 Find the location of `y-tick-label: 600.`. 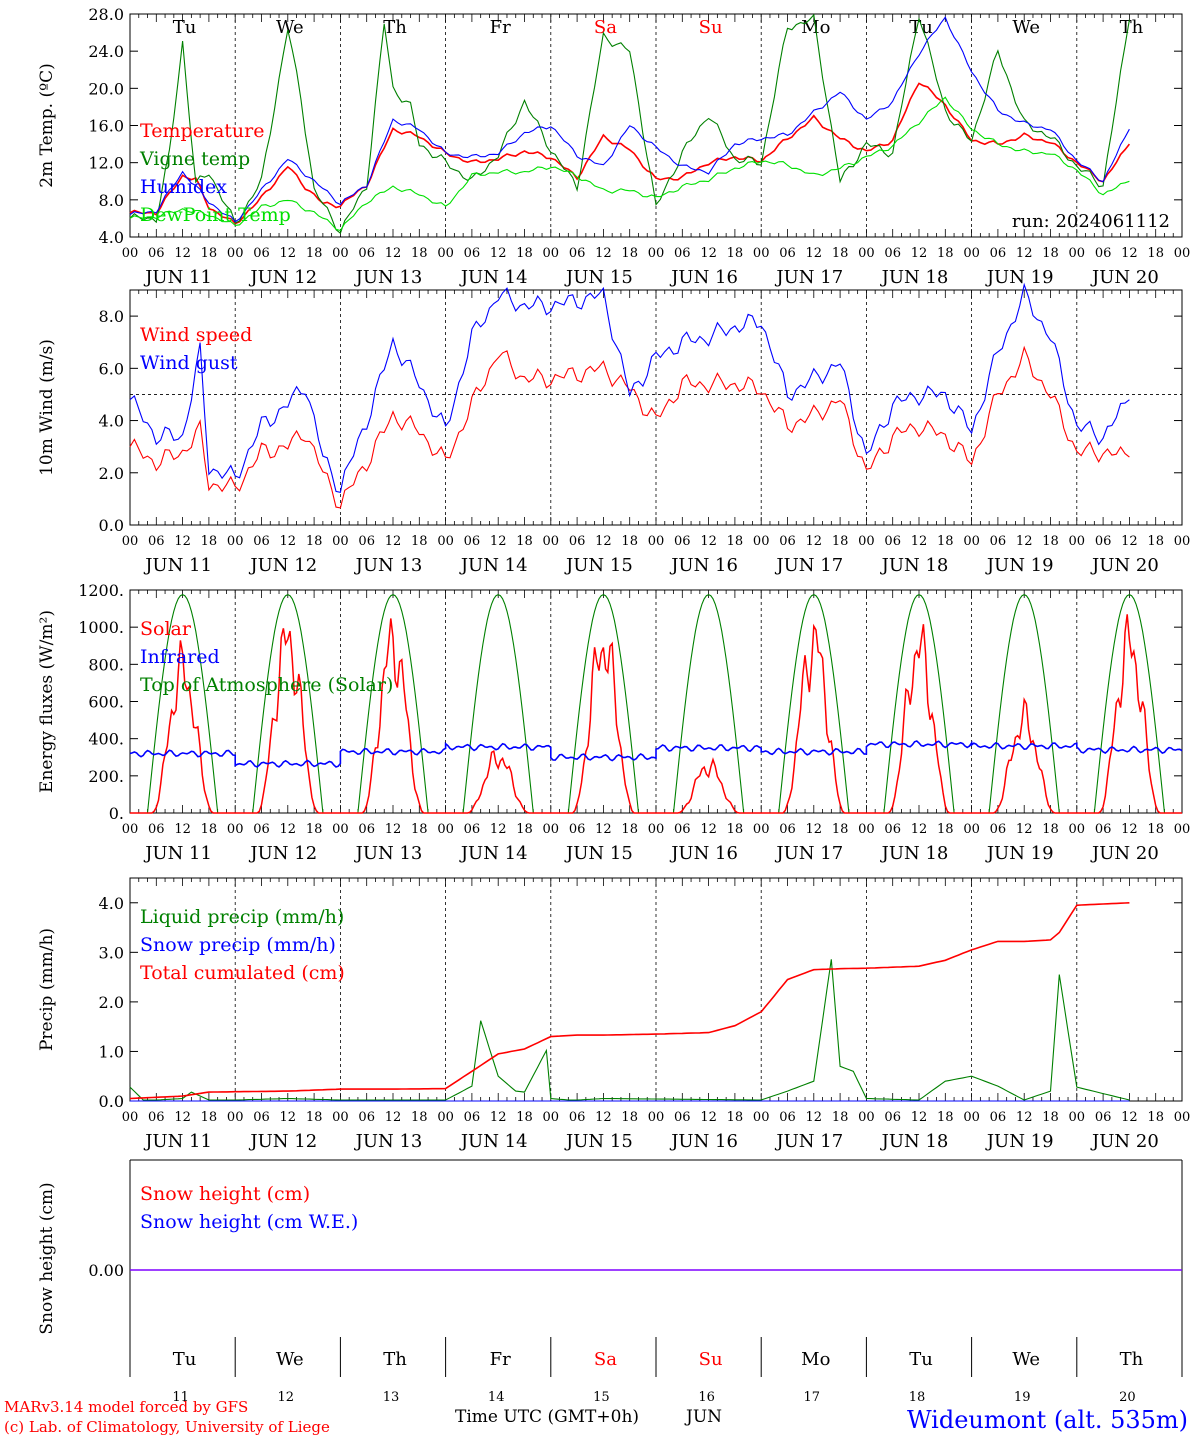

y-tick-label: 600. is located at coordinates (106, 702).